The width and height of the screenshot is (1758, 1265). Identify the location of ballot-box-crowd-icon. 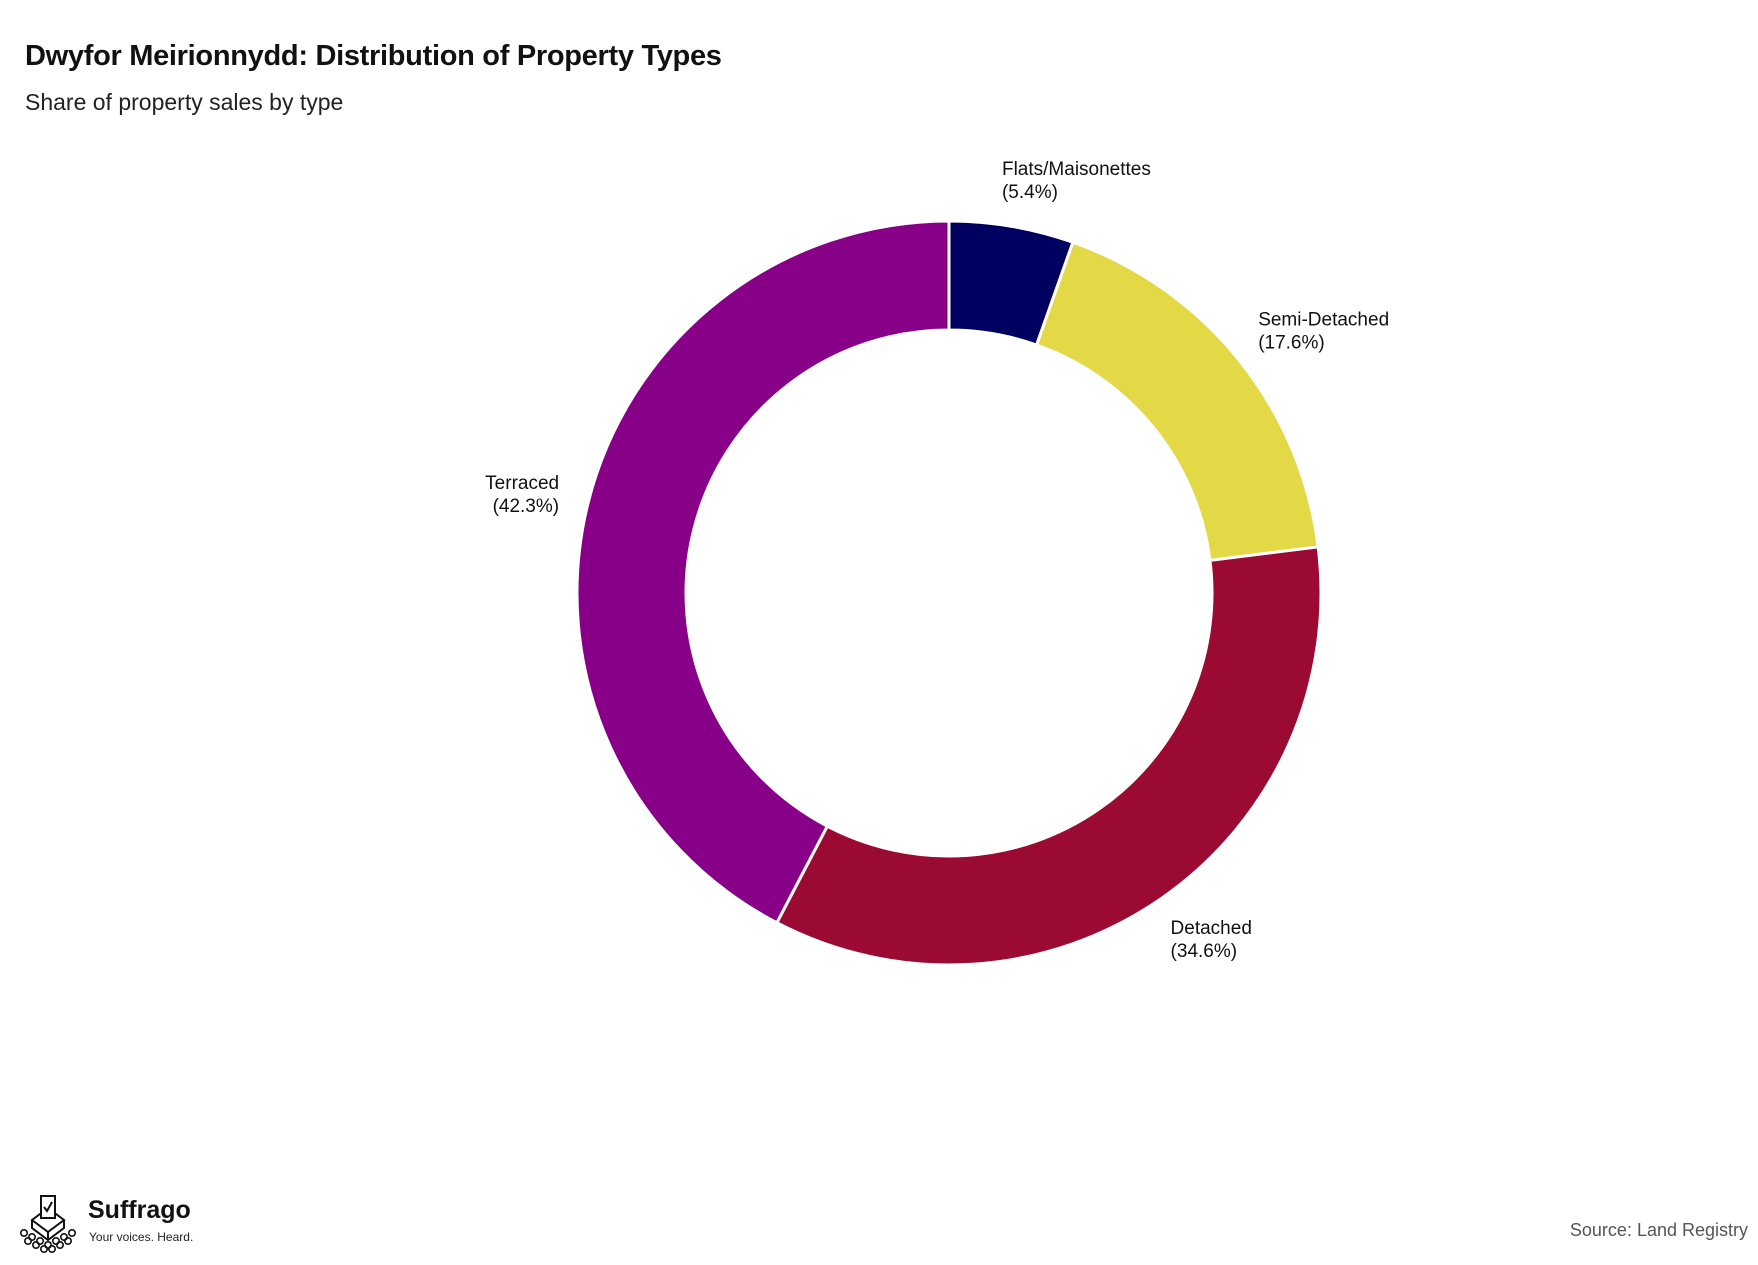
(48, 1224).